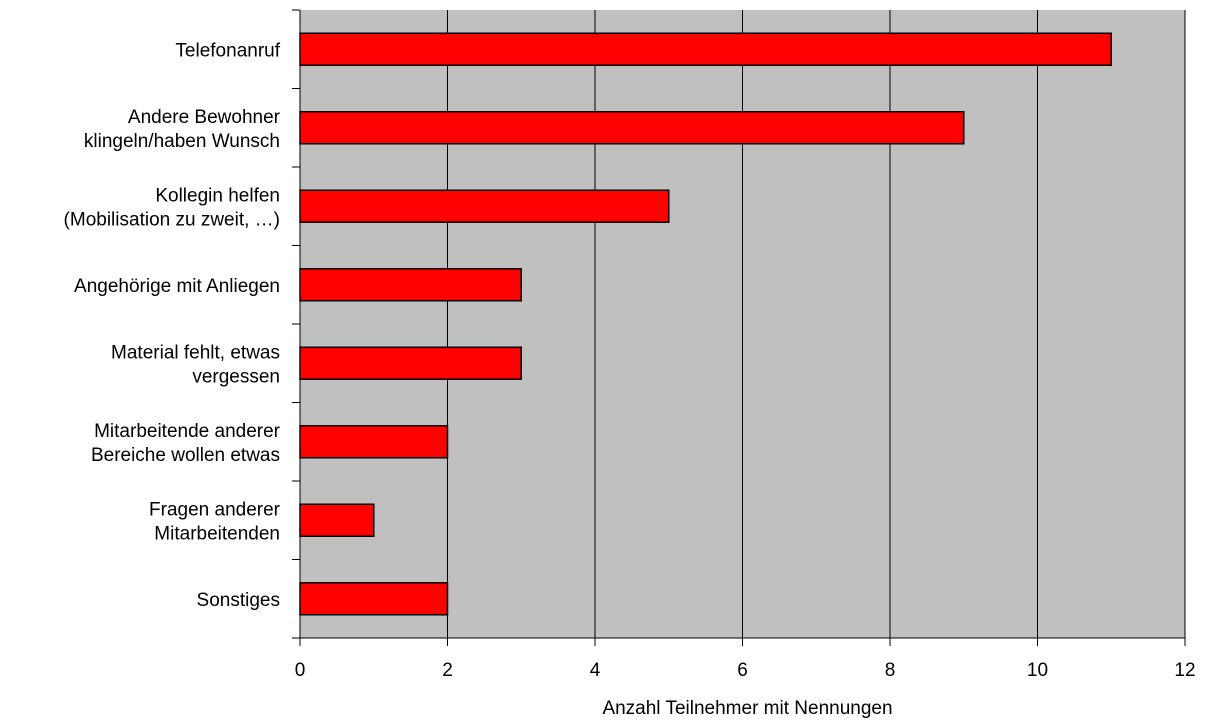  What do you see at coordinates (215, 521) in the screenshot?
I see `category-label: Fragen anderer Mitarbeitenden` at bounding box center [215, 521].